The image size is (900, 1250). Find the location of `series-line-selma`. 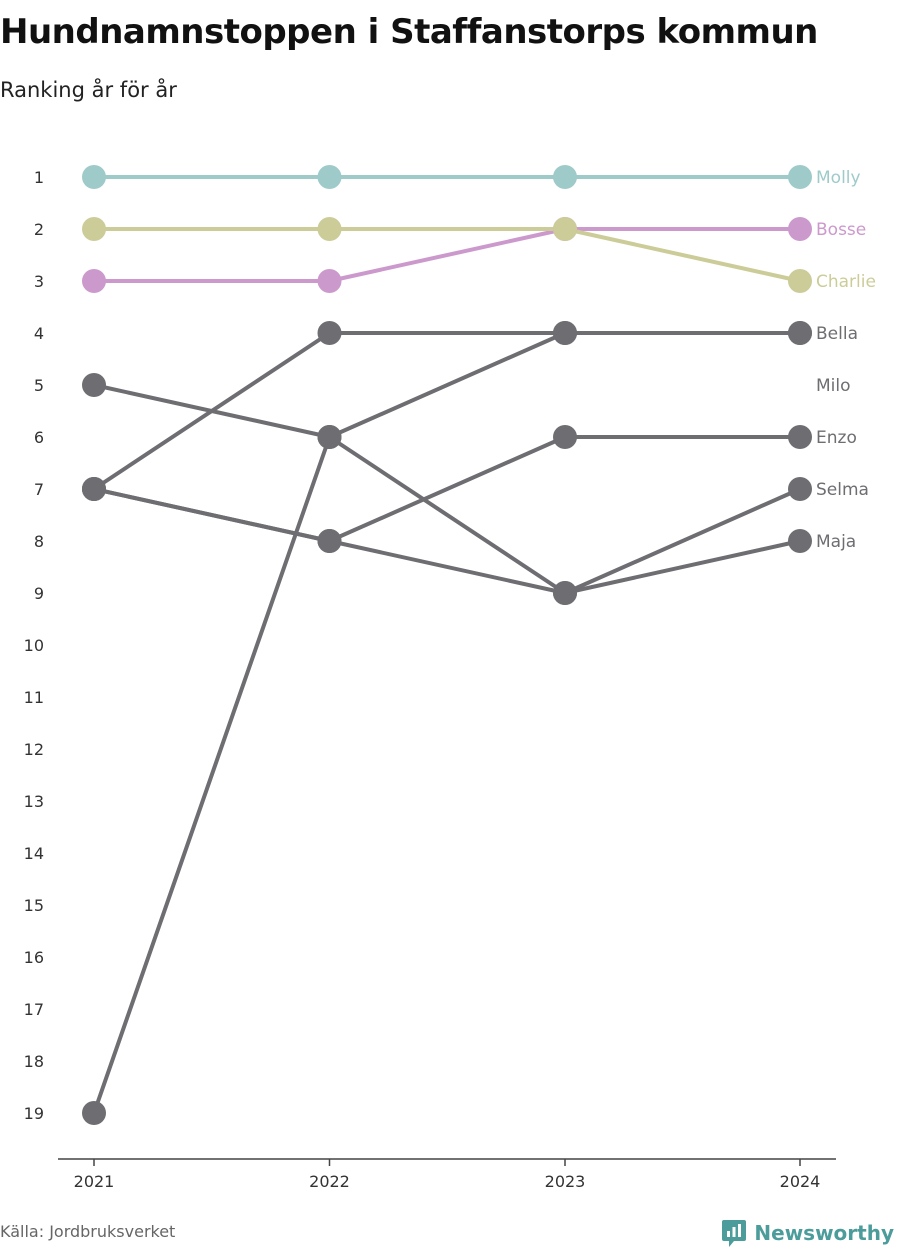

series-line-selma is located at coordinates (447, 541).